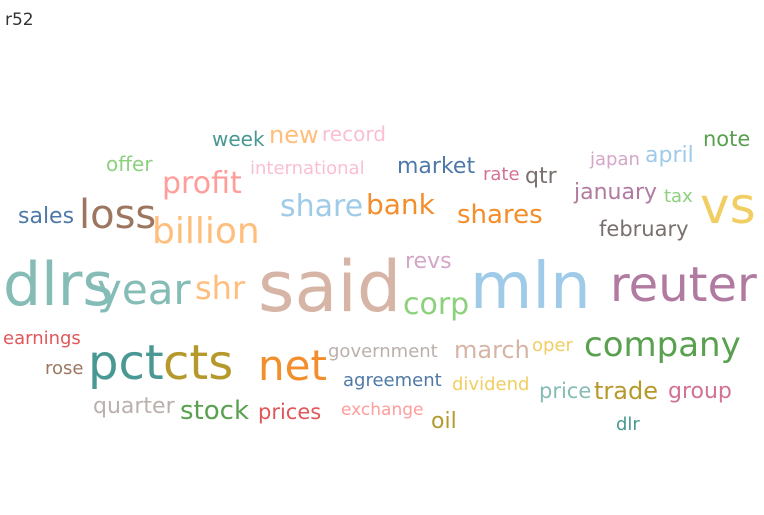 Image resolution: width=764 pixels, height=515 pixels. What do you see at coordinates (19, 20) in the screenshot?
I see `chart-title: r52` at bounding box center [19, 20].